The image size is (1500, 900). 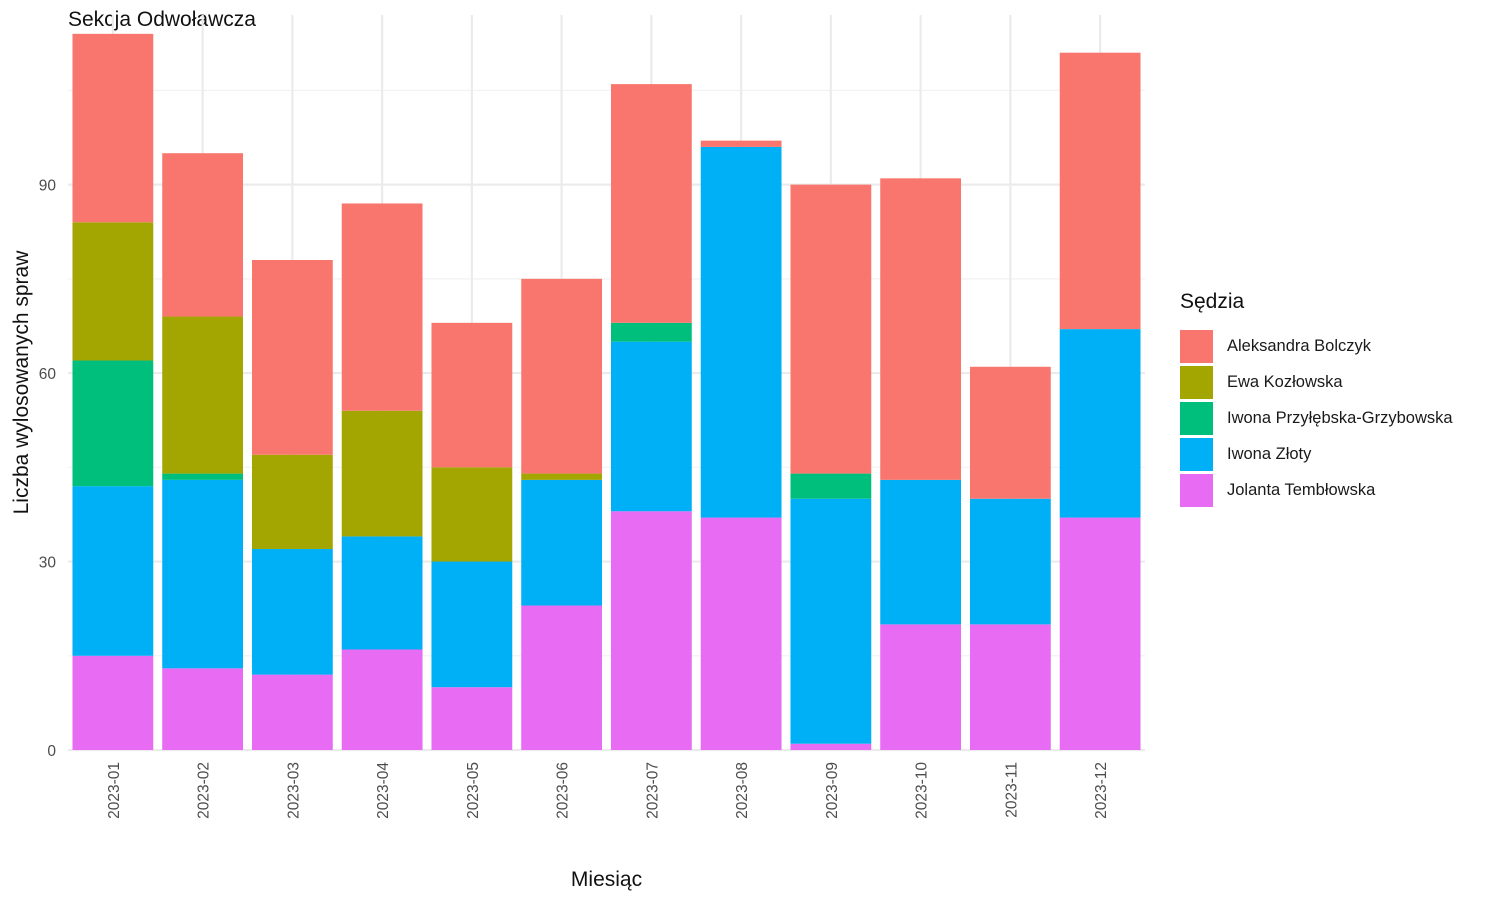 What do you see at coordinates (204, 790) in the screenshot?
I see `x-tick-label: 2023-02` at bounding box center [204, 790].